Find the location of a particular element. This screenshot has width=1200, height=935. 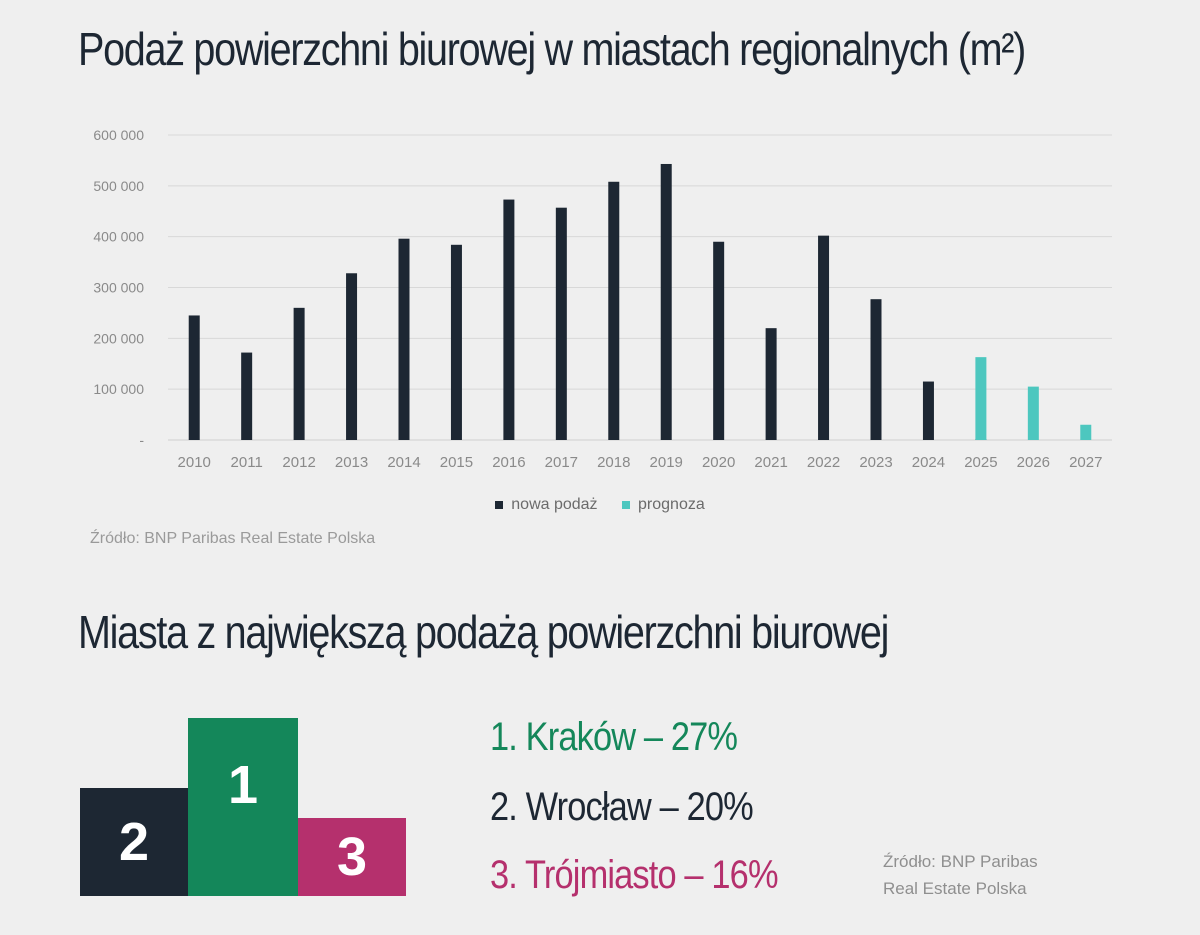

legend-label: prognoza is located at coordinates (671, 504).